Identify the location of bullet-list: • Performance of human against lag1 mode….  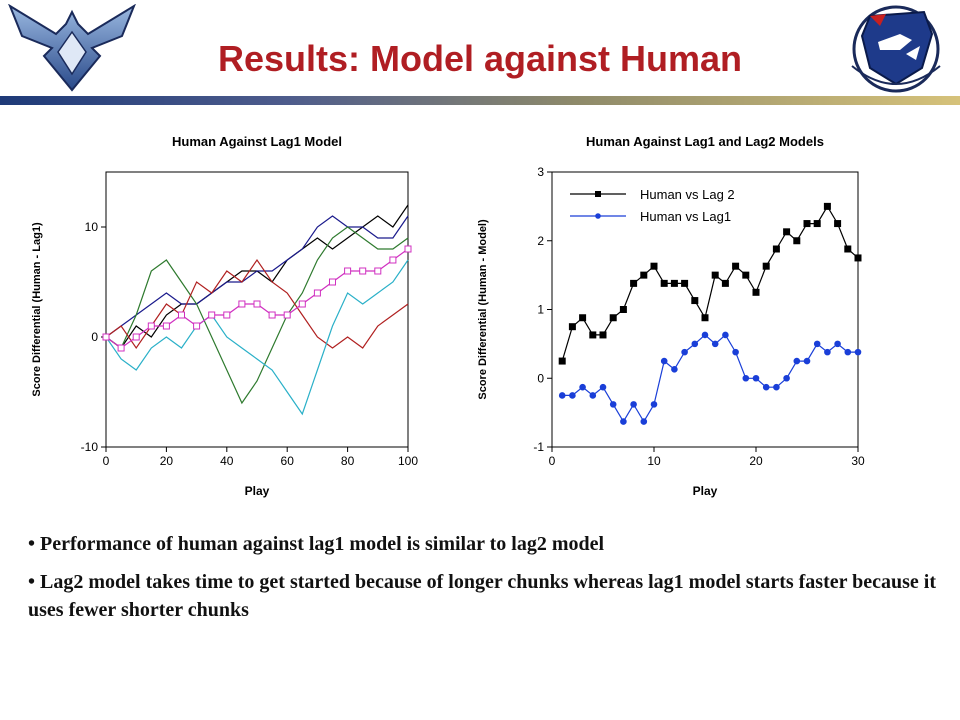
(483, 578).